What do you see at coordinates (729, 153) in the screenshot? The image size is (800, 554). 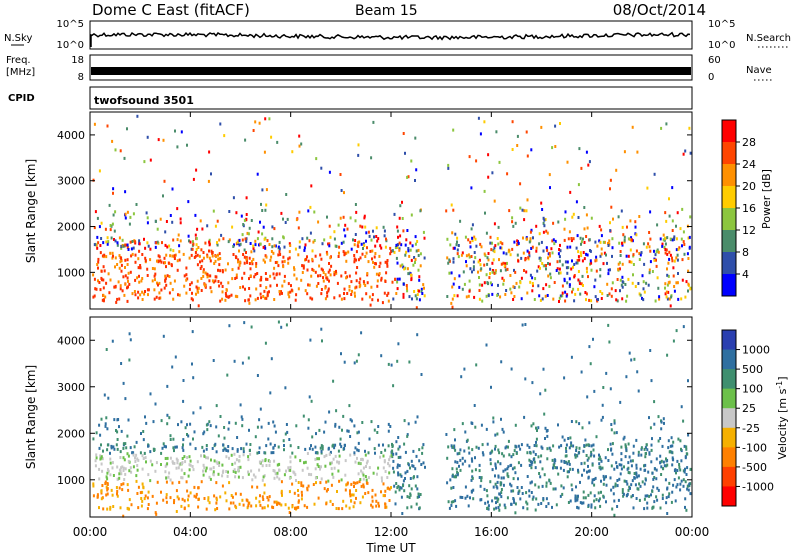 I see `colorbar-swatch` at bounding box center [729, 153].